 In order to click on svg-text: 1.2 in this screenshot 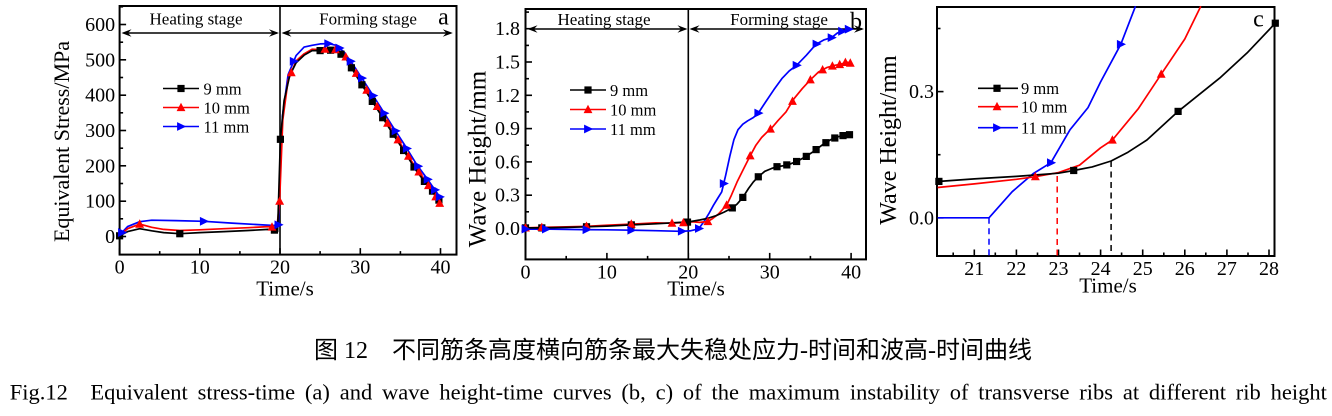, I will do `click(507, 96)`.